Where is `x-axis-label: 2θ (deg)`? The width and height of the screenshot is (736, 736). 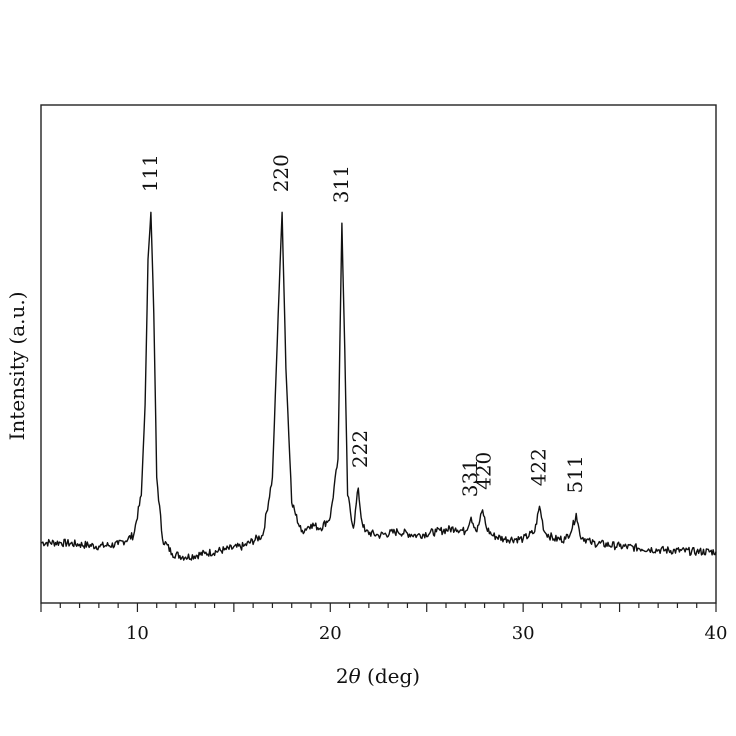 x-axis-label: 2θ (deg) is located at coordinates (378, 676).